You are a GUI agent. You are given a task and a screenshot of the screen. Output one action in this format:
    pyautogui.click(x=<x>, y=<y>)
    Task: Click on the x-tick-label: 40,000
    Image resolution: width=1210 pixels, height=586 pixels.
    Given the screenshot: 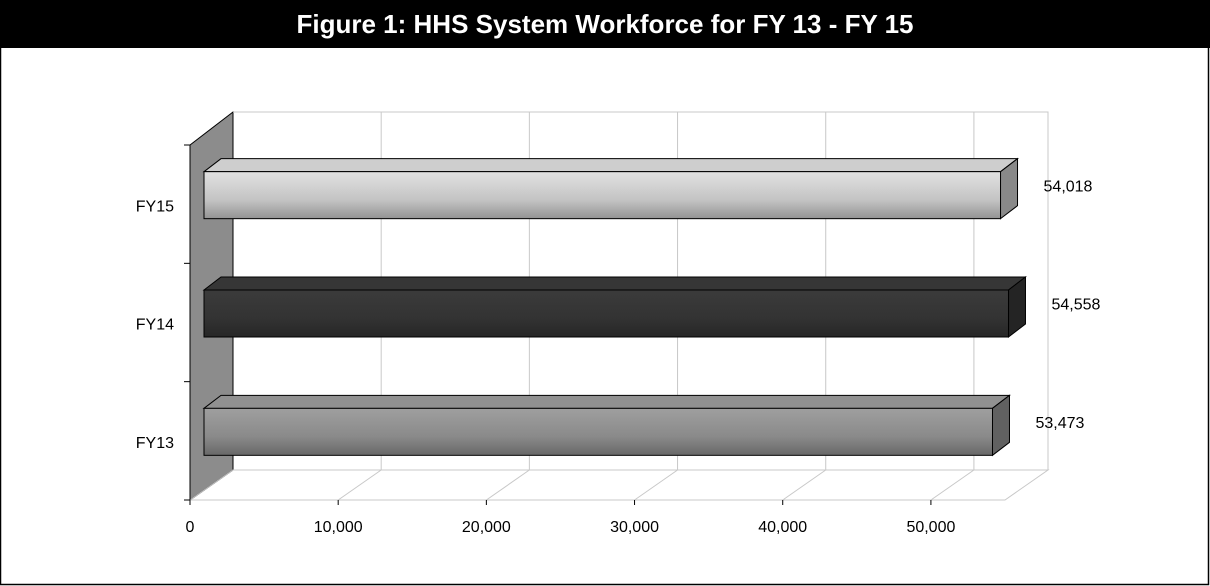 What is the action you would take?
    pyautogui.click(x=782, y=527)
    